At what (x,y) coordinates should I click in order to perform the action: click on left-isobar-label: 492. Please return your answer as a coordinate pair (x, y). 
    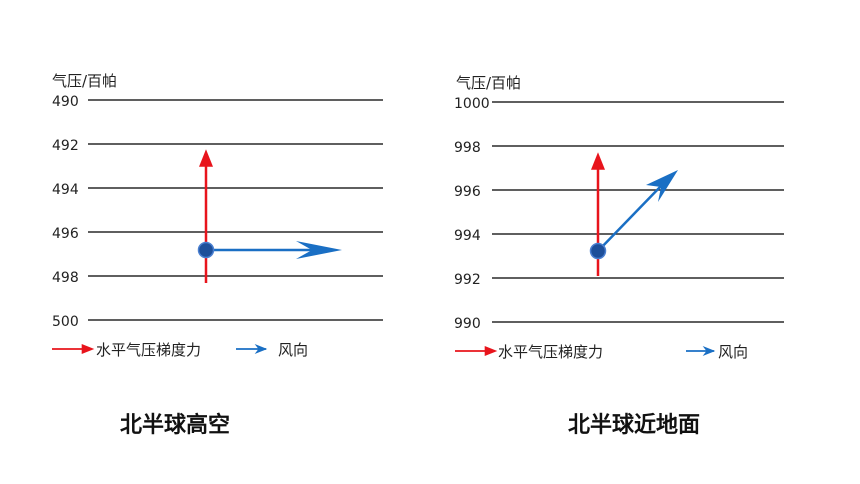
    Looking at the image, I should click on (65, 146).